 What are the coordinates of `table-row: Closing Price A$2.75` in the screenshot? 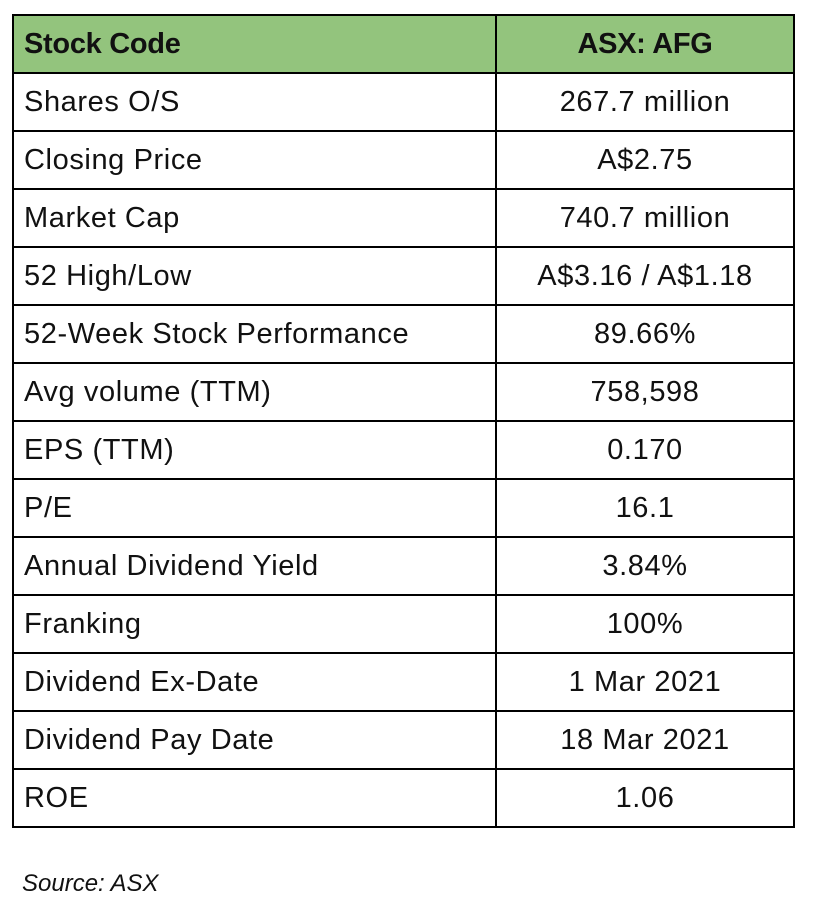 It's located at (403, 160).